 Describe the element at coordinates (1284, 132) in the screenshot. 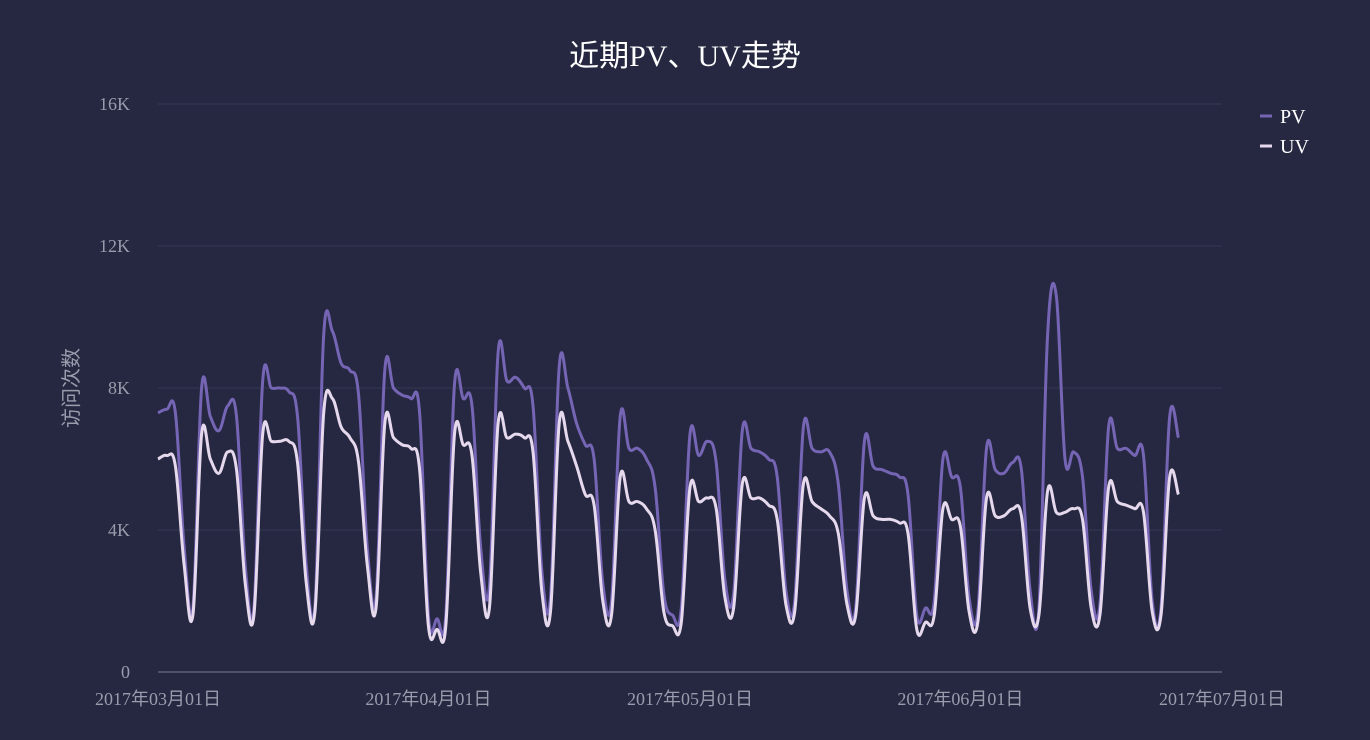

I see `legend: PV UV` at that location.